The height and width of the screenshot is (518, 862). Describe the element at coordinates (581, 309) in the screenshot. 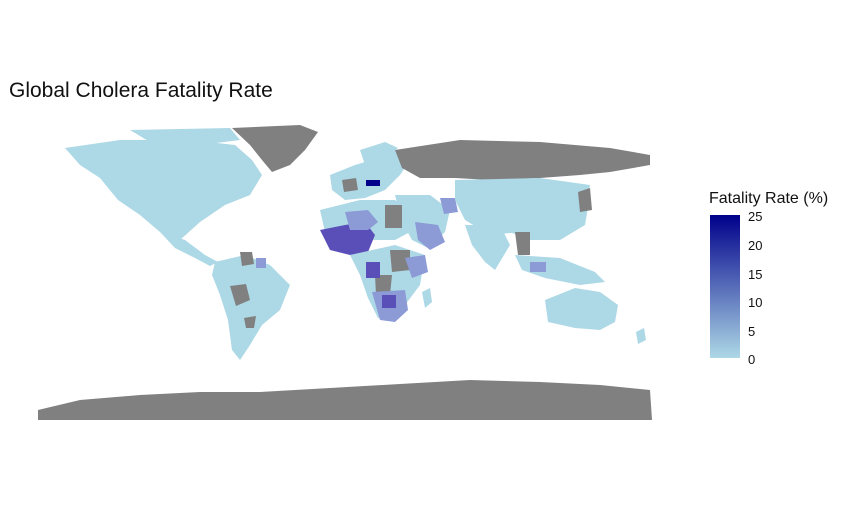

I see `region-australia` at that location.